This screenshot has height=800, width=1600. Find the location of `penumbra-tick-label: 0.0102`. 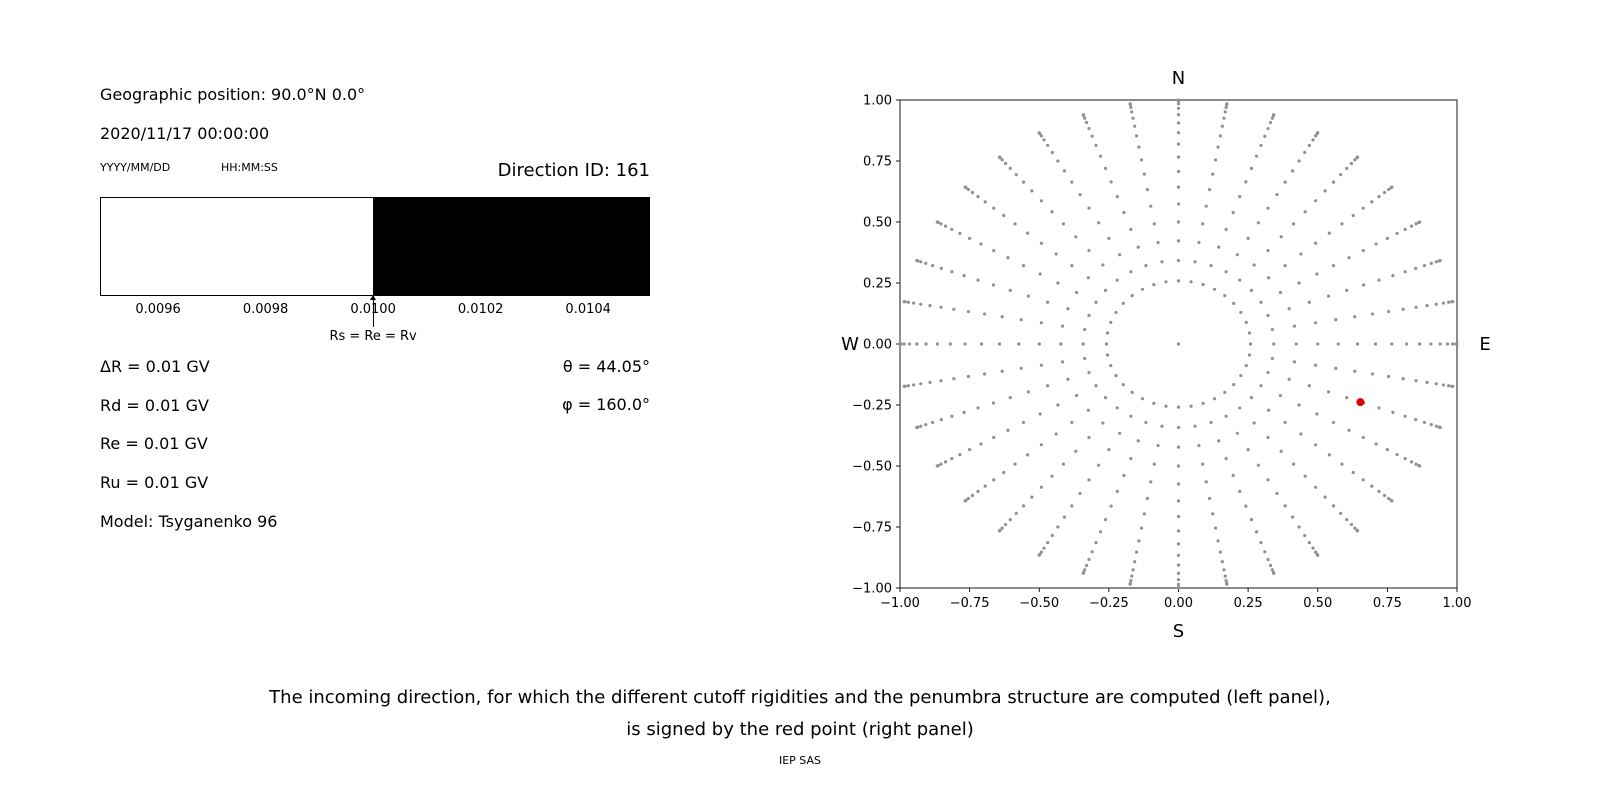

penumbra-tick-label: 0.0102 is located at coordinates (480, 309).